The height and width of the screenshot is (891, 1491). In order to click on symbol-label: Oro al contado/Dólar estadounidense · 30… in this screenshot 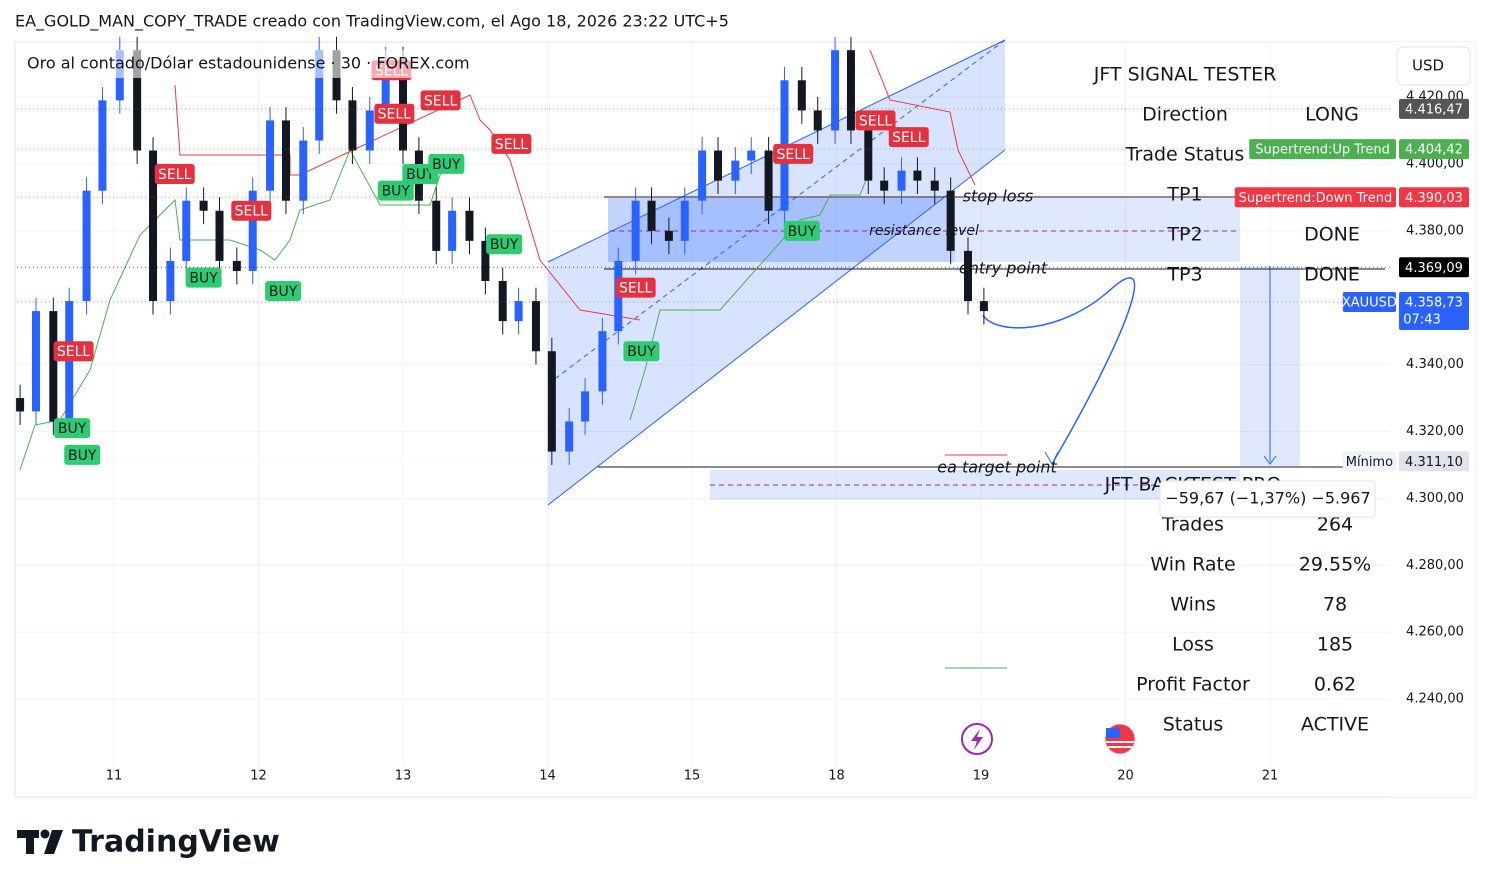, I will do `click(248, 63)`.